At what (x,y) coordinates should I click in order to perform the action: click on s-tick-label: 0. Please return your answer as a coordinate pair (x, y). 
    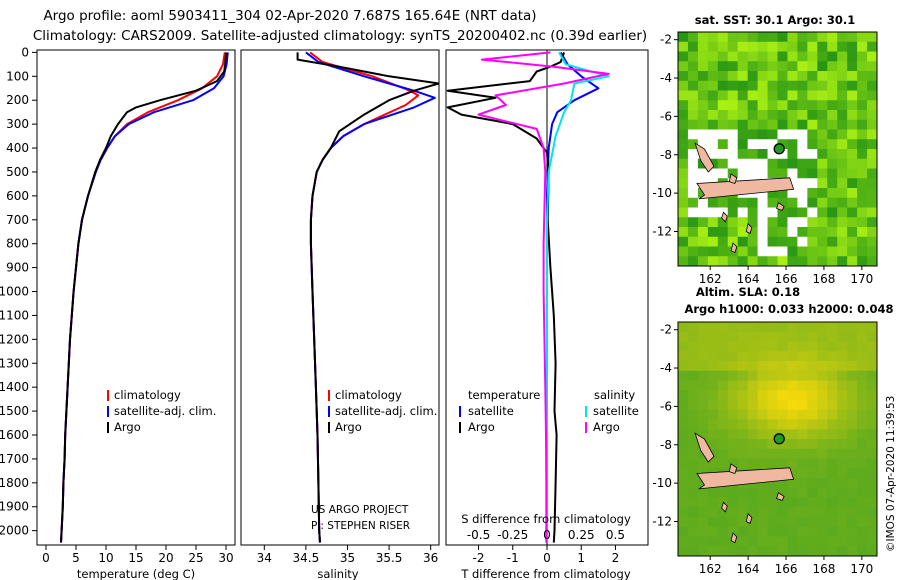
    Looking at the image, I should click on (547, 535).